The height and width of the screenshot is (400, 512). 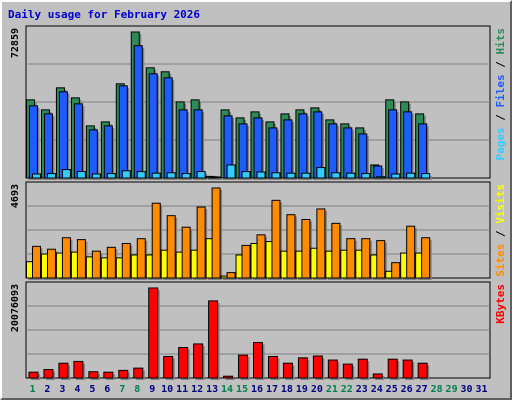 What do you see at coordinates (47, 389) in the screenshot?
I see `day-label: 2` at bounding box center [47, 389].